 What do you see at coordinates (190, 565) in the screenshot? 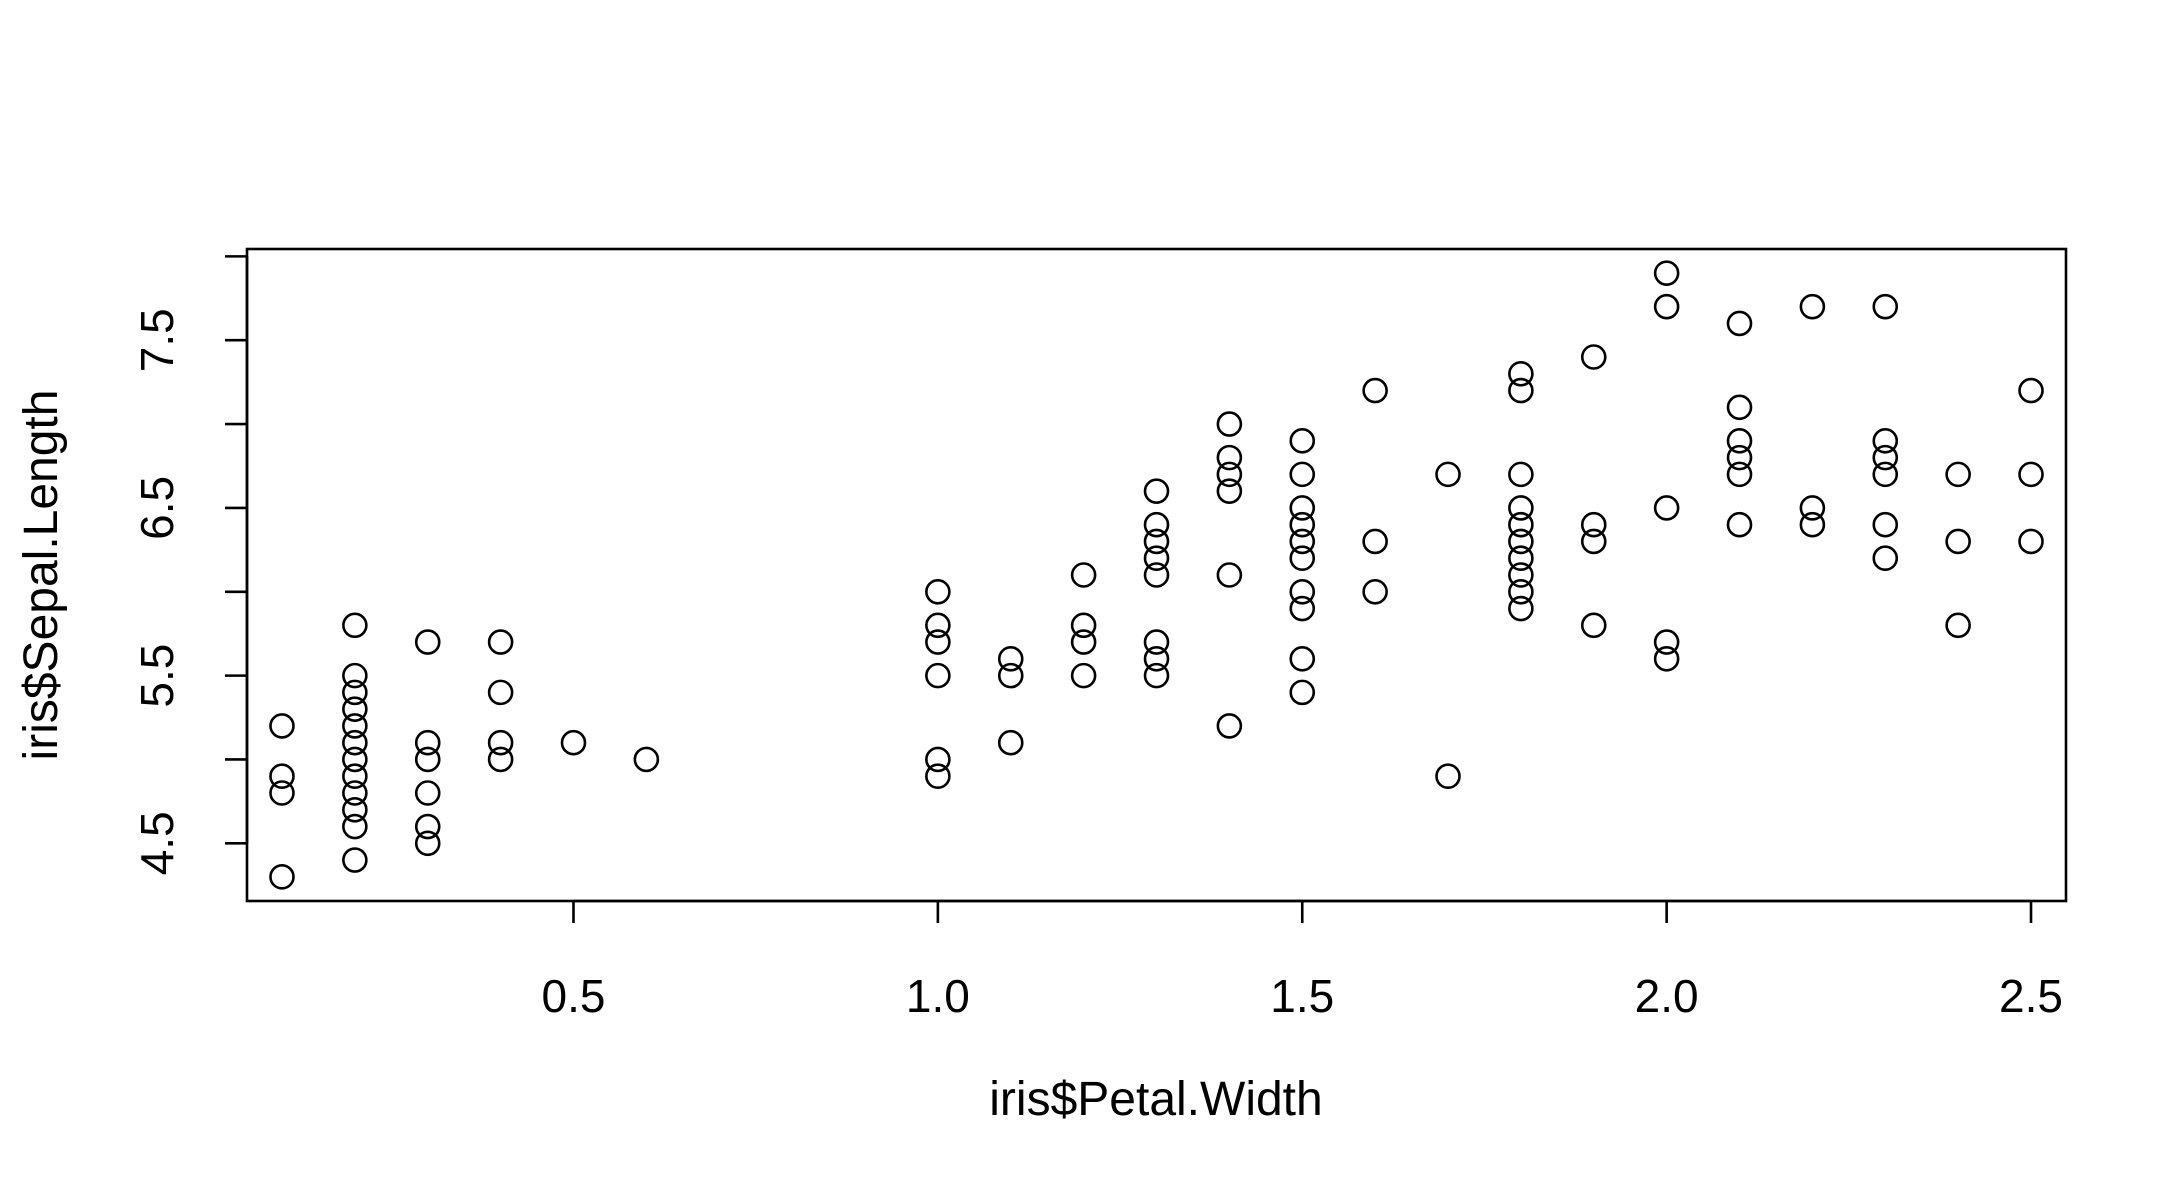
I see `y-axis: 4.5 5.5 6.5 7.5` at bounding box center [190, 565].